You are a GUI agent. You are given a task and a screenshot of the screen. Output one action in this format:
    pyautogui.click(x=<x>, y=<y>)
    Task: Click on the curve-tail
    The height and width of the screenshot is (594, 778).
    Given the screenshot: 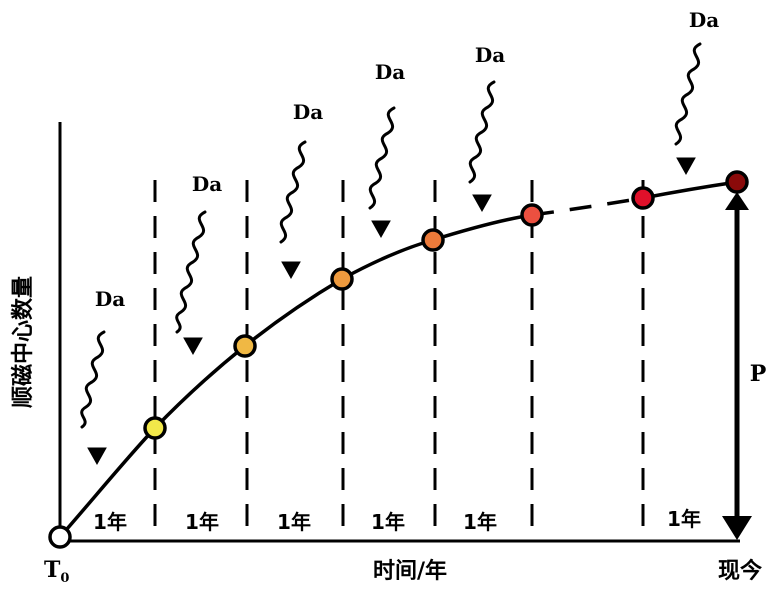 What is the action you would take?
    pyautogui.click(x=690, y=190)
    